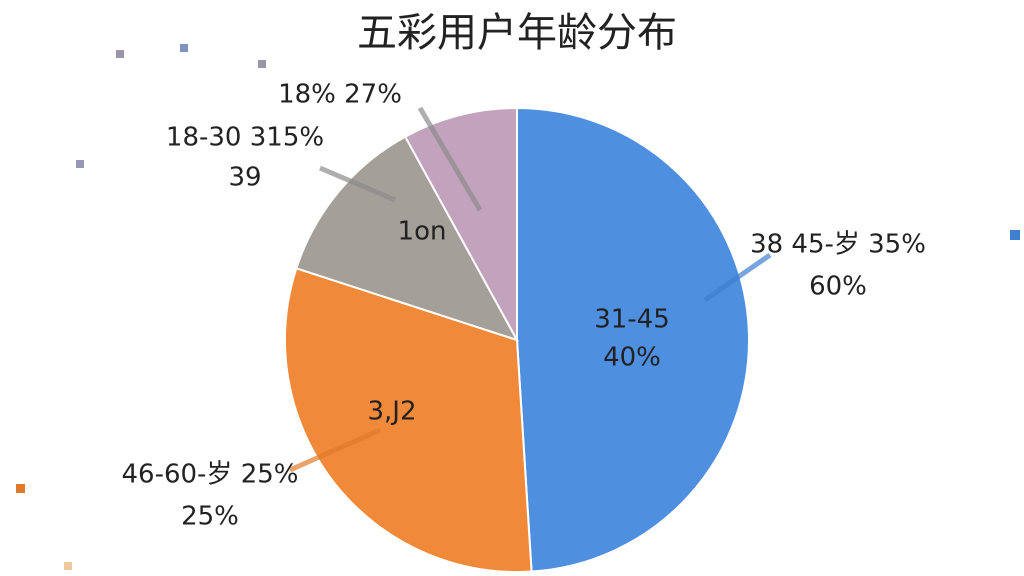 The image size is (1024, 576). Describe the element at coordinates (838, 287) in the screenshot. I see `annotation: 60%` at that location.